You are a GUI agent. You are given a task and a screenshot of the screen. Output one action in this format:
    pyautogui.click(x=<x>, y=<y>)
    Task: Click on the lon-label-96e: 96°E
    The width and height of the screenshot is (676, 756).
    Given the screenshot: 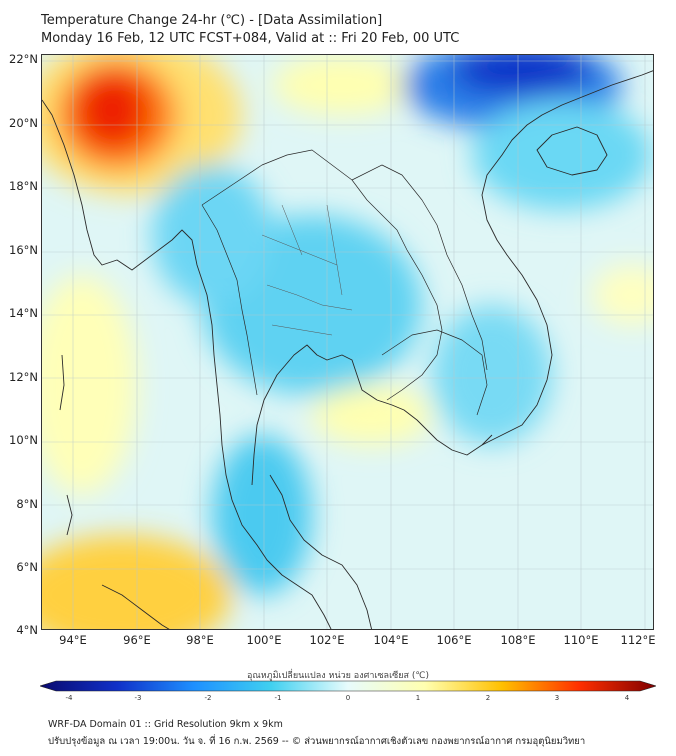 What is the action you would take?
    pyautogui.click(x=137, y=640)
    